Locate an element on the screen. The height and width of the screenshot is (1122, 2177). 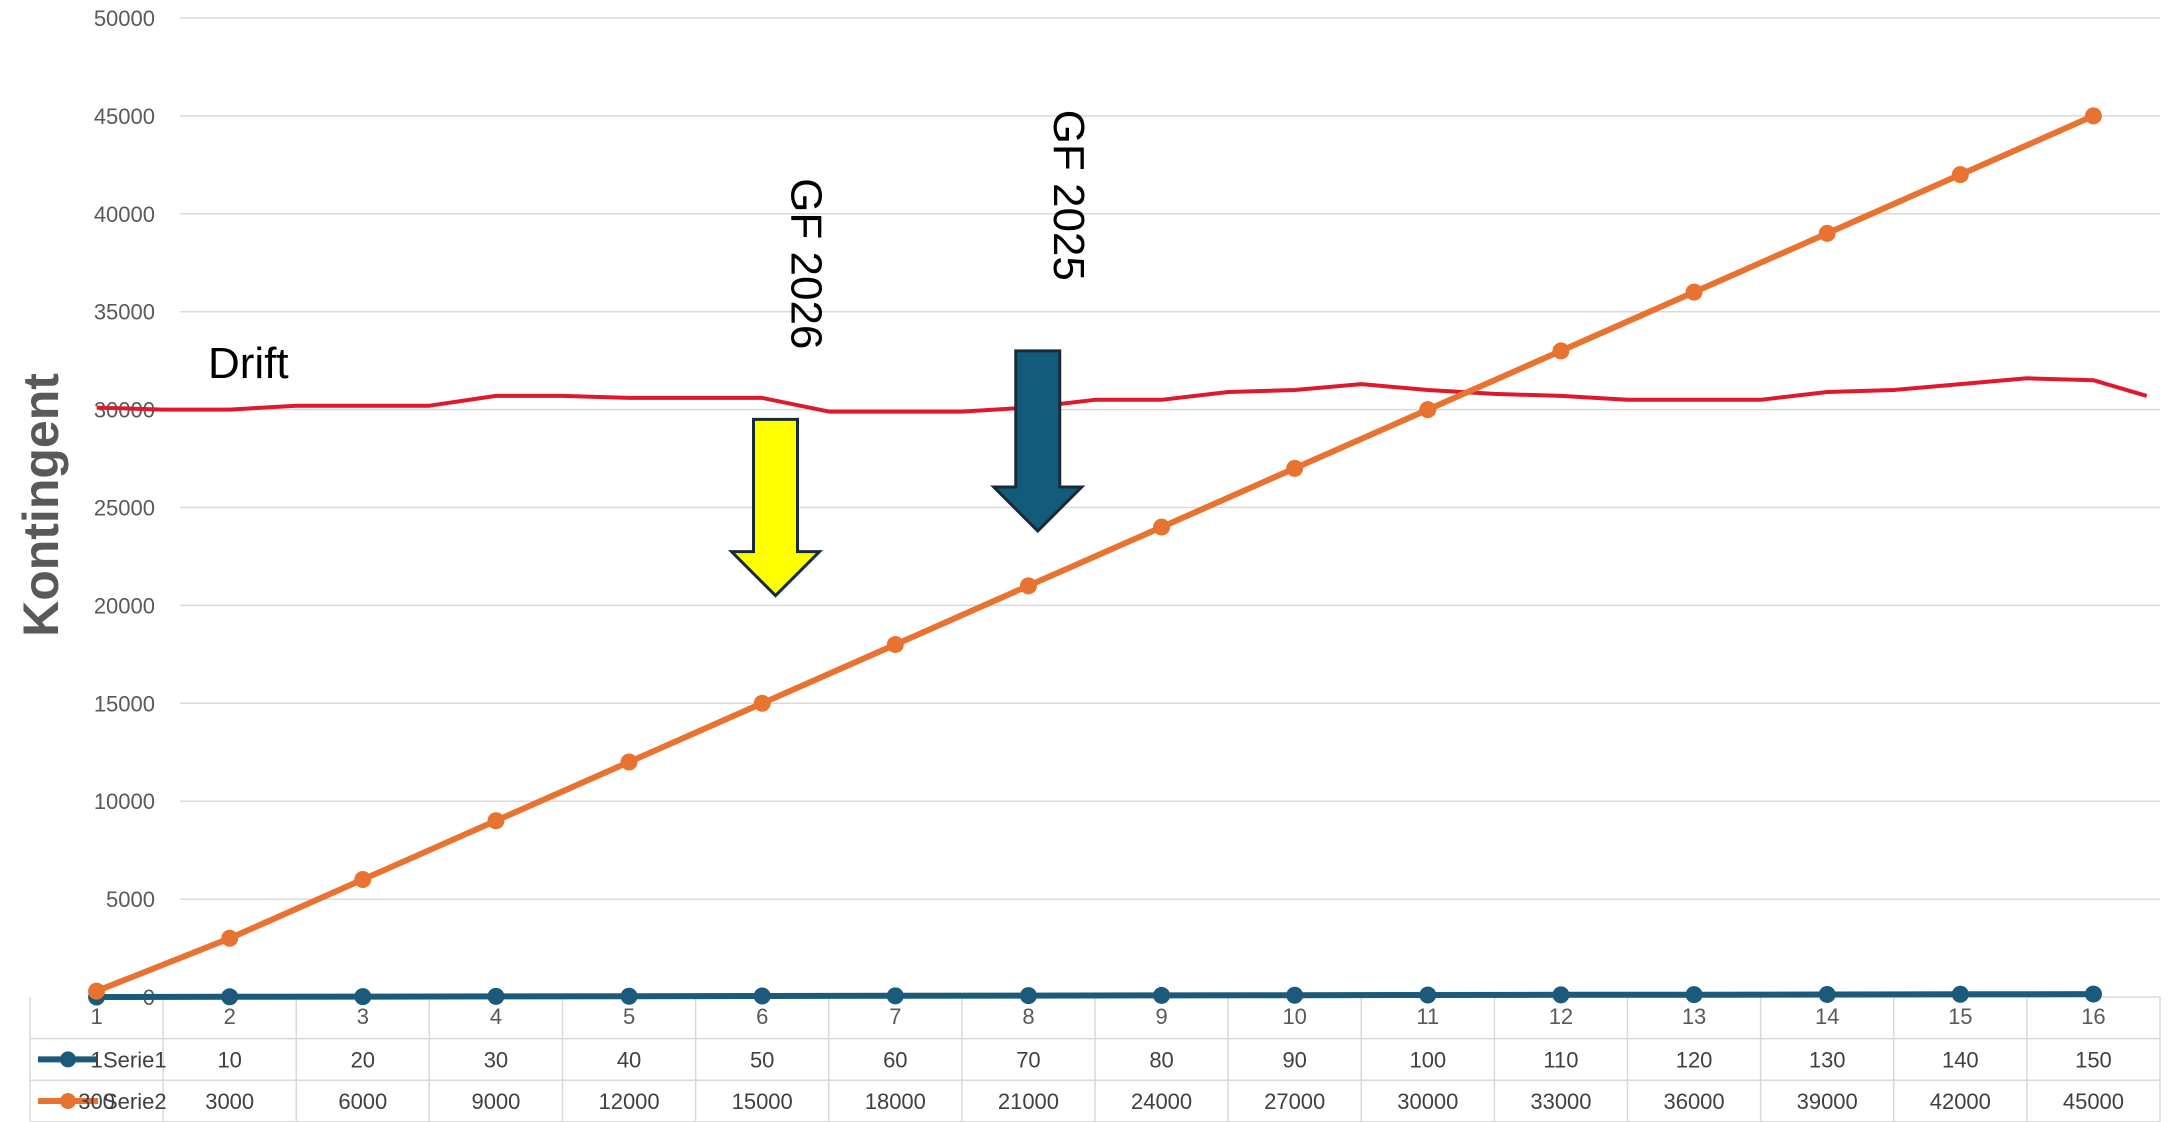
y-tick-label: 25000 is located at coordinates (124, 508).